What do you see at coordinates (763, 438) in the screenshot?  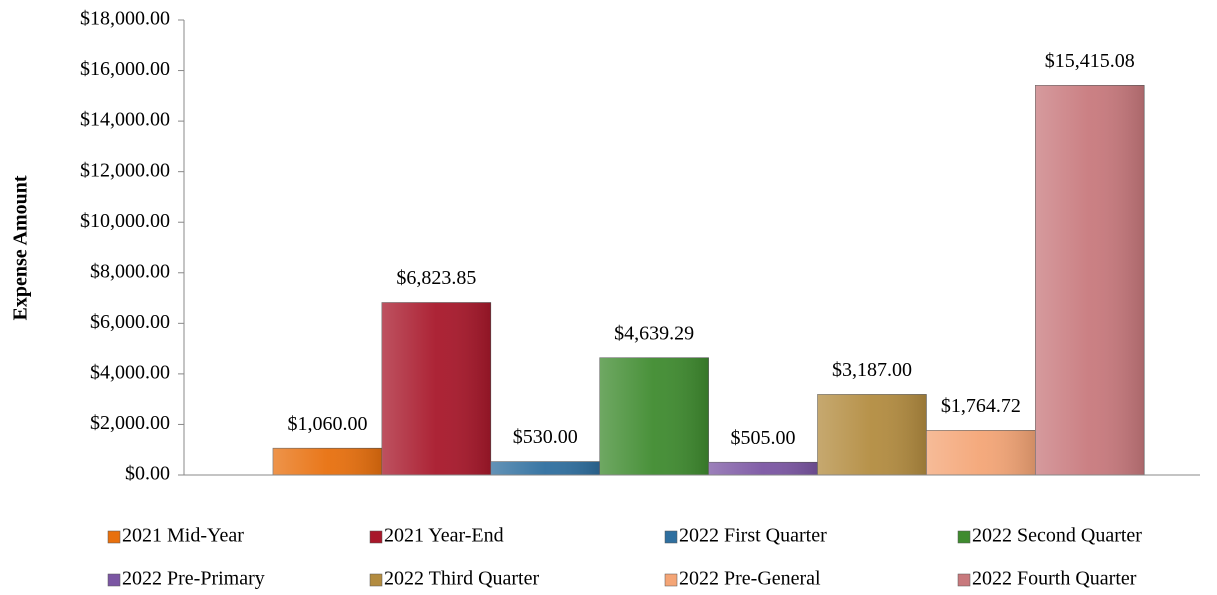 I see `value-label: $505.00` at bounding box center [763, 438].